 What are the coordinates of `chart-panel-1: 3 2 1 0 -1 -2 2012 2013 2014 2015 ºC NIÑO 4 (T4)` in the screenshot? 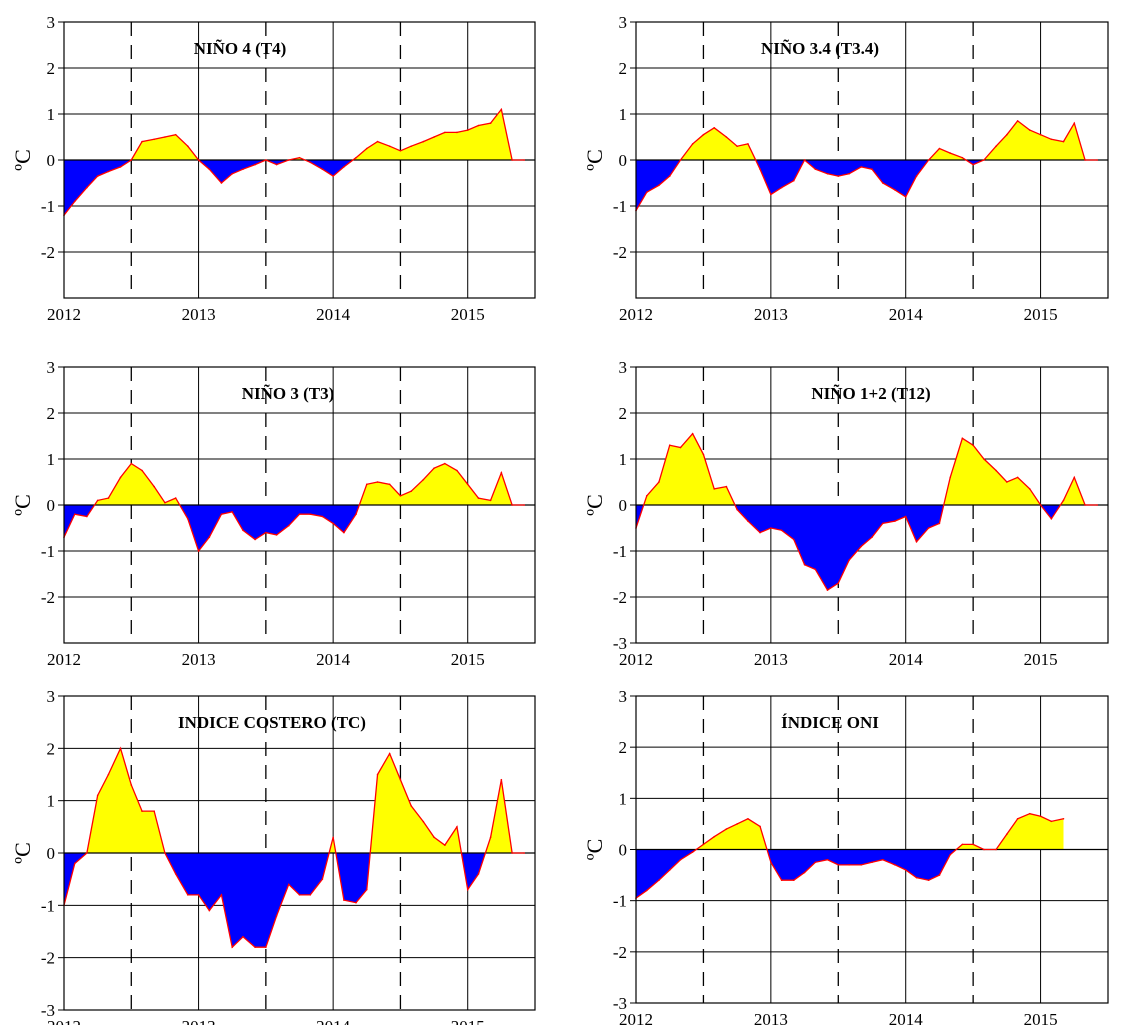 It's located at (273, 168).